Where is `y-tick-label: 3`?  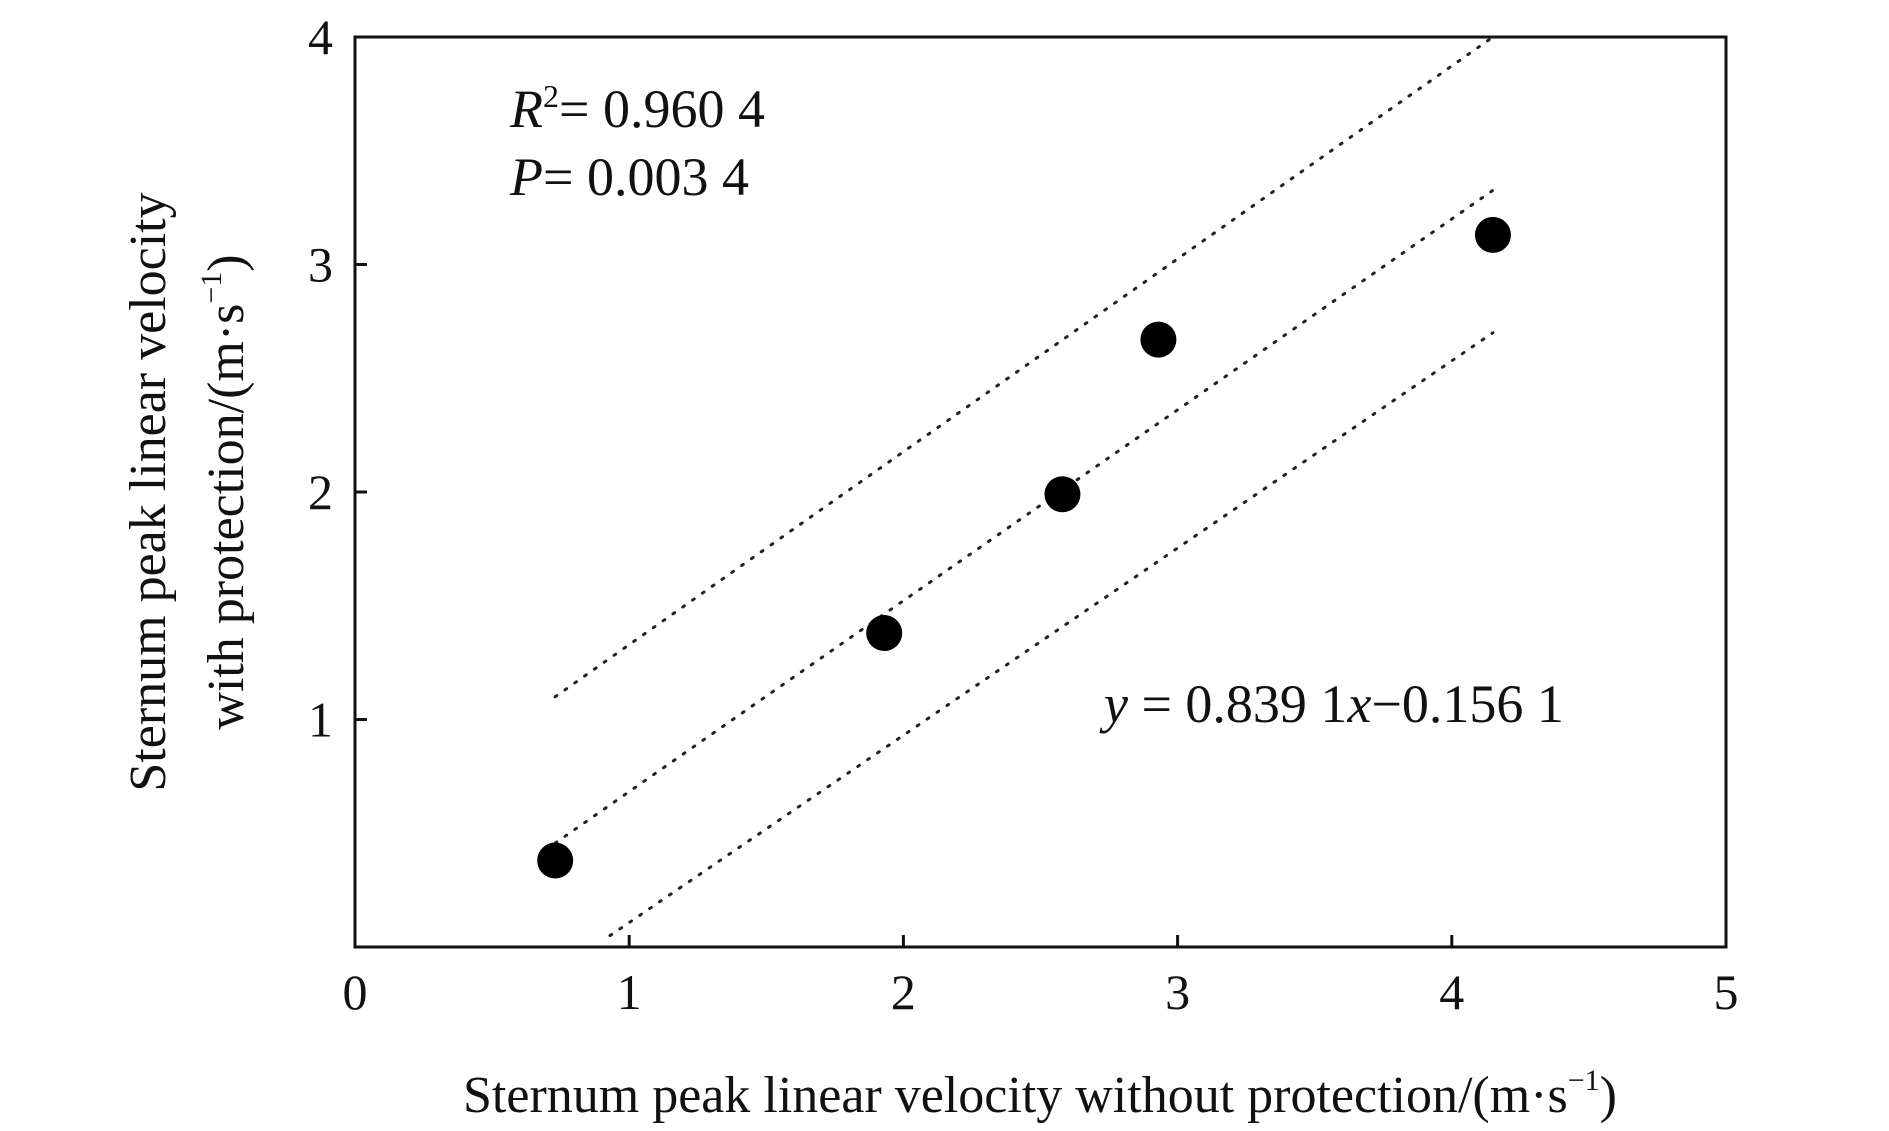
y-tick-label: 3 is located at coordinates (320, 265).